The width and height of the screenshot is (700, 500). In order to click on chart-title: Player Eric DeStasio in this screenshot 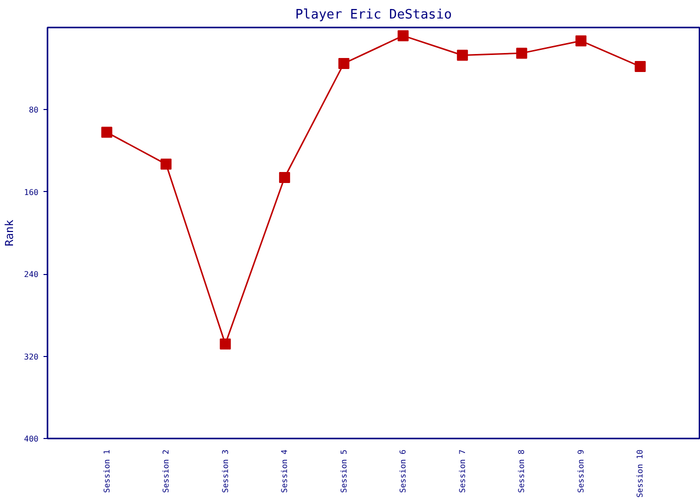, I will do `click(373, 15)`.